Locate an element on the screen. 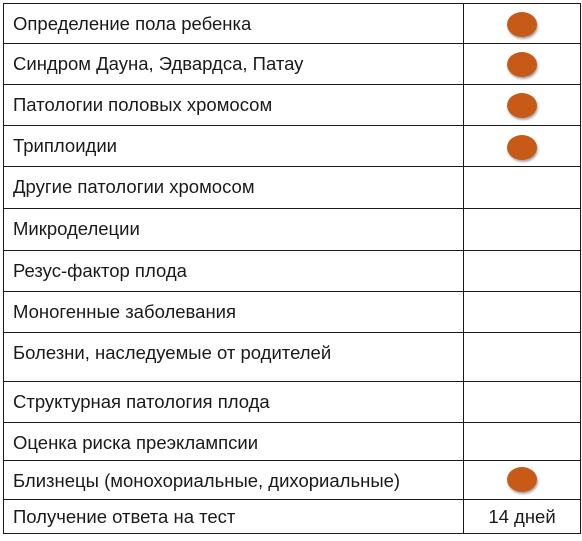 The image size is (582, 541). row-label: Оценка риска преэклампсии is located at coordinates (233, 441).